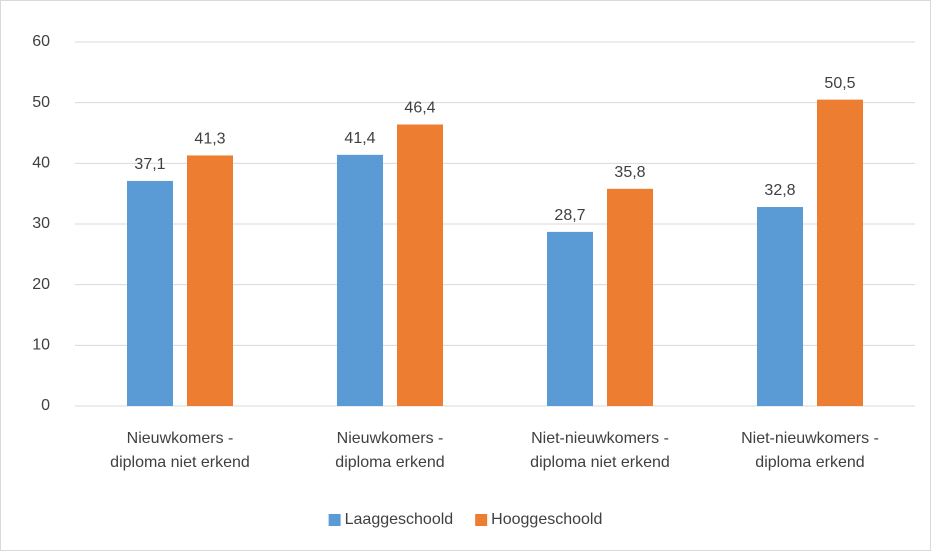 The width and height of the screenshot is (931, 551). What do you see at coordinates (600, 450) in the screenshot?
I see `x-tick-label: Niet-nieuwkomers - diploma niet erkend` at bounding box center [600, 450].